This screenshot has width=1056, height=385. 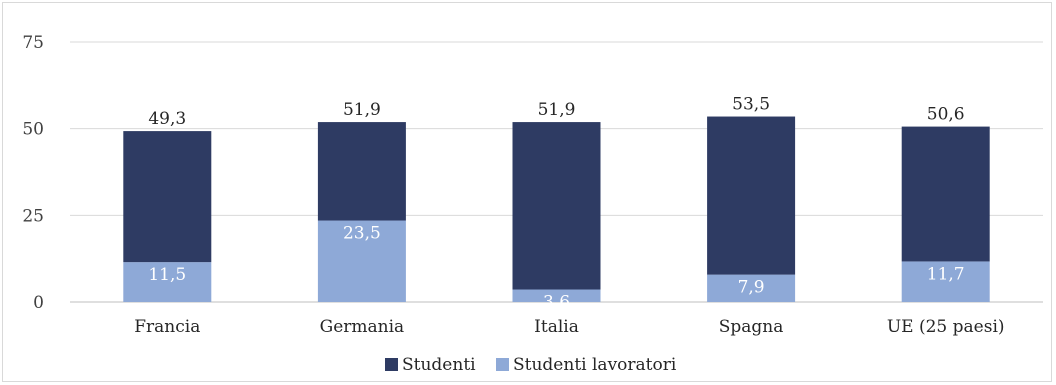 I want to click on x-tick-label: Francia, so click(x=167, y=327).